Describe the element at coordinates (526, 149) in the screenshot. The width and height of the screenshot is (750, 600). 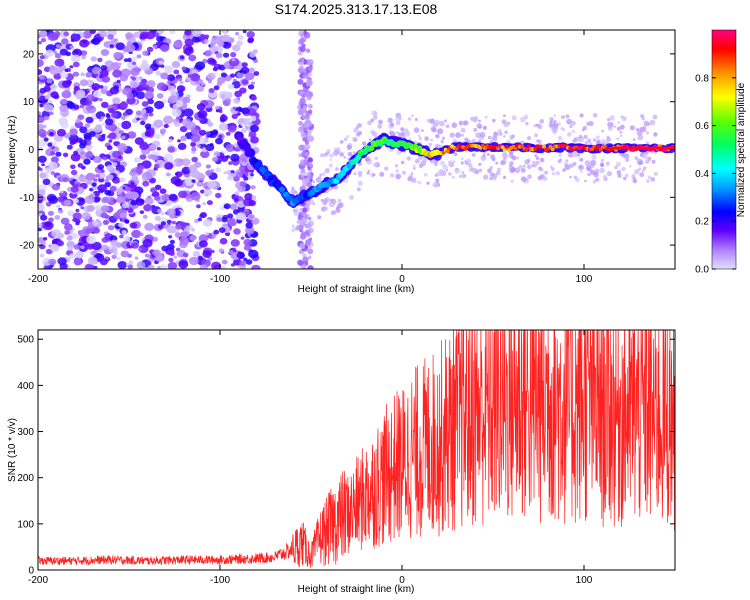
I see `trace-core` at that location.